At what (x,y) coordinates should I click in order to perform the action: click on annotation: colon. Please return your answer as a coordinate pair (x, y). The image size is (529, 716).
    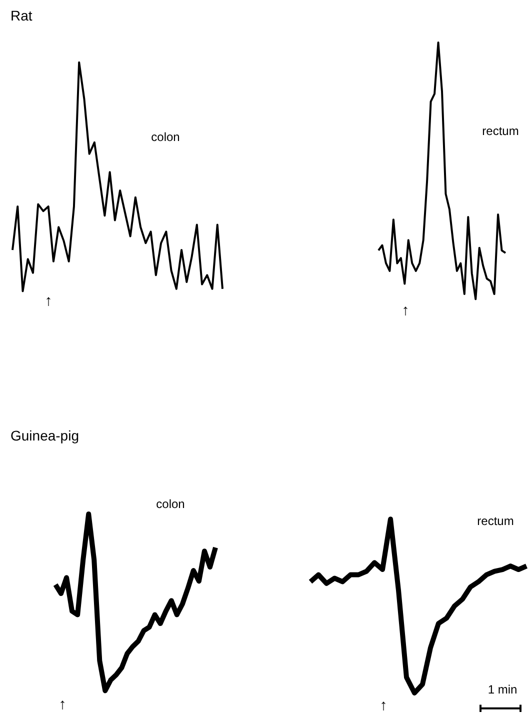
    Looking at the image, I should click on (165, 137).